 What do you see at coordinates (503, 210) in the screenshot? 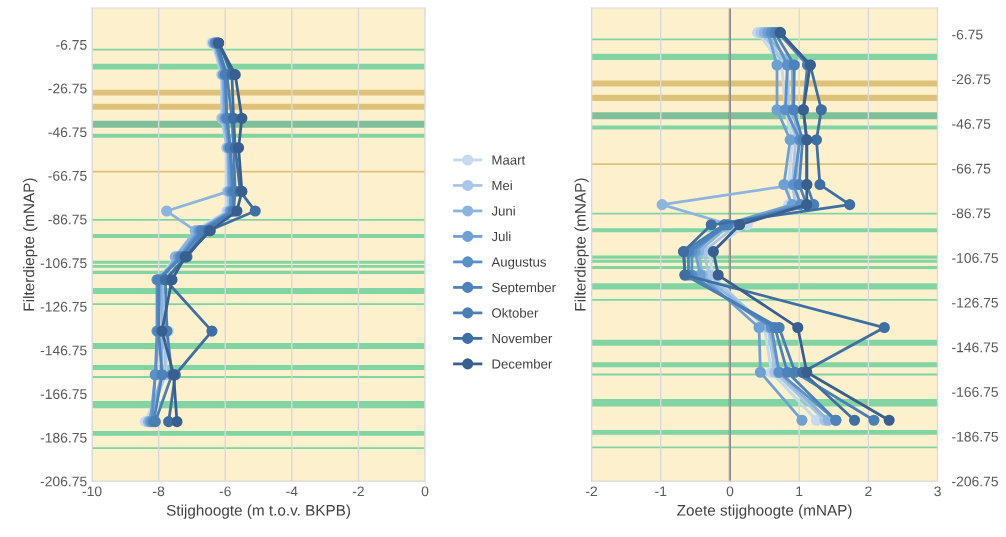
I see `legend-label: Juni` at bounding box center [503, 210].